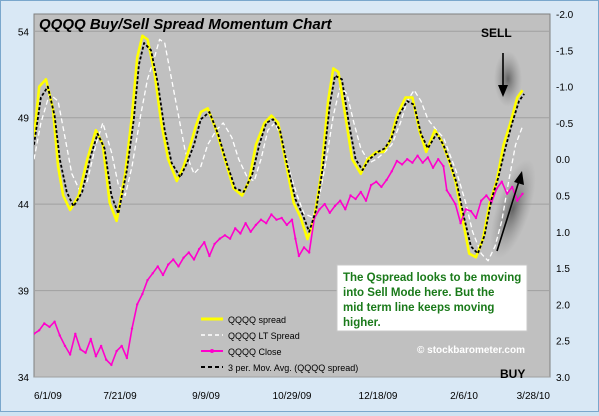 This screenshot has width=599, height=416. Describe the element at coordinates (48, 396) in the screenshot. I see `x-tick-label: 6/1/09` at that location.